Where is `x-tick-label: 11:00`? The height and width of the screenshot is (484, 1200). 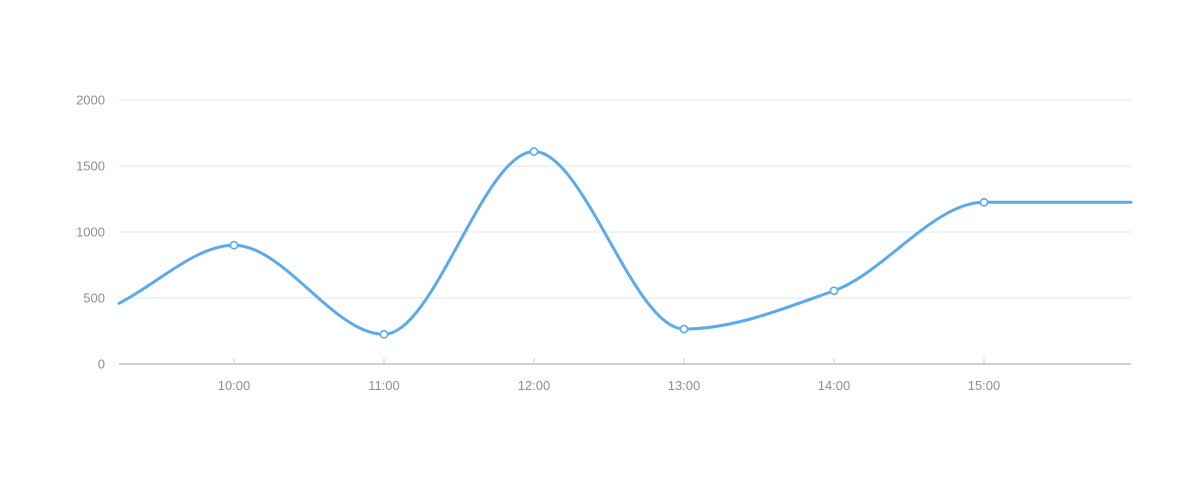
x-tick-label: 11:00 is located at coordinates (384, 385).